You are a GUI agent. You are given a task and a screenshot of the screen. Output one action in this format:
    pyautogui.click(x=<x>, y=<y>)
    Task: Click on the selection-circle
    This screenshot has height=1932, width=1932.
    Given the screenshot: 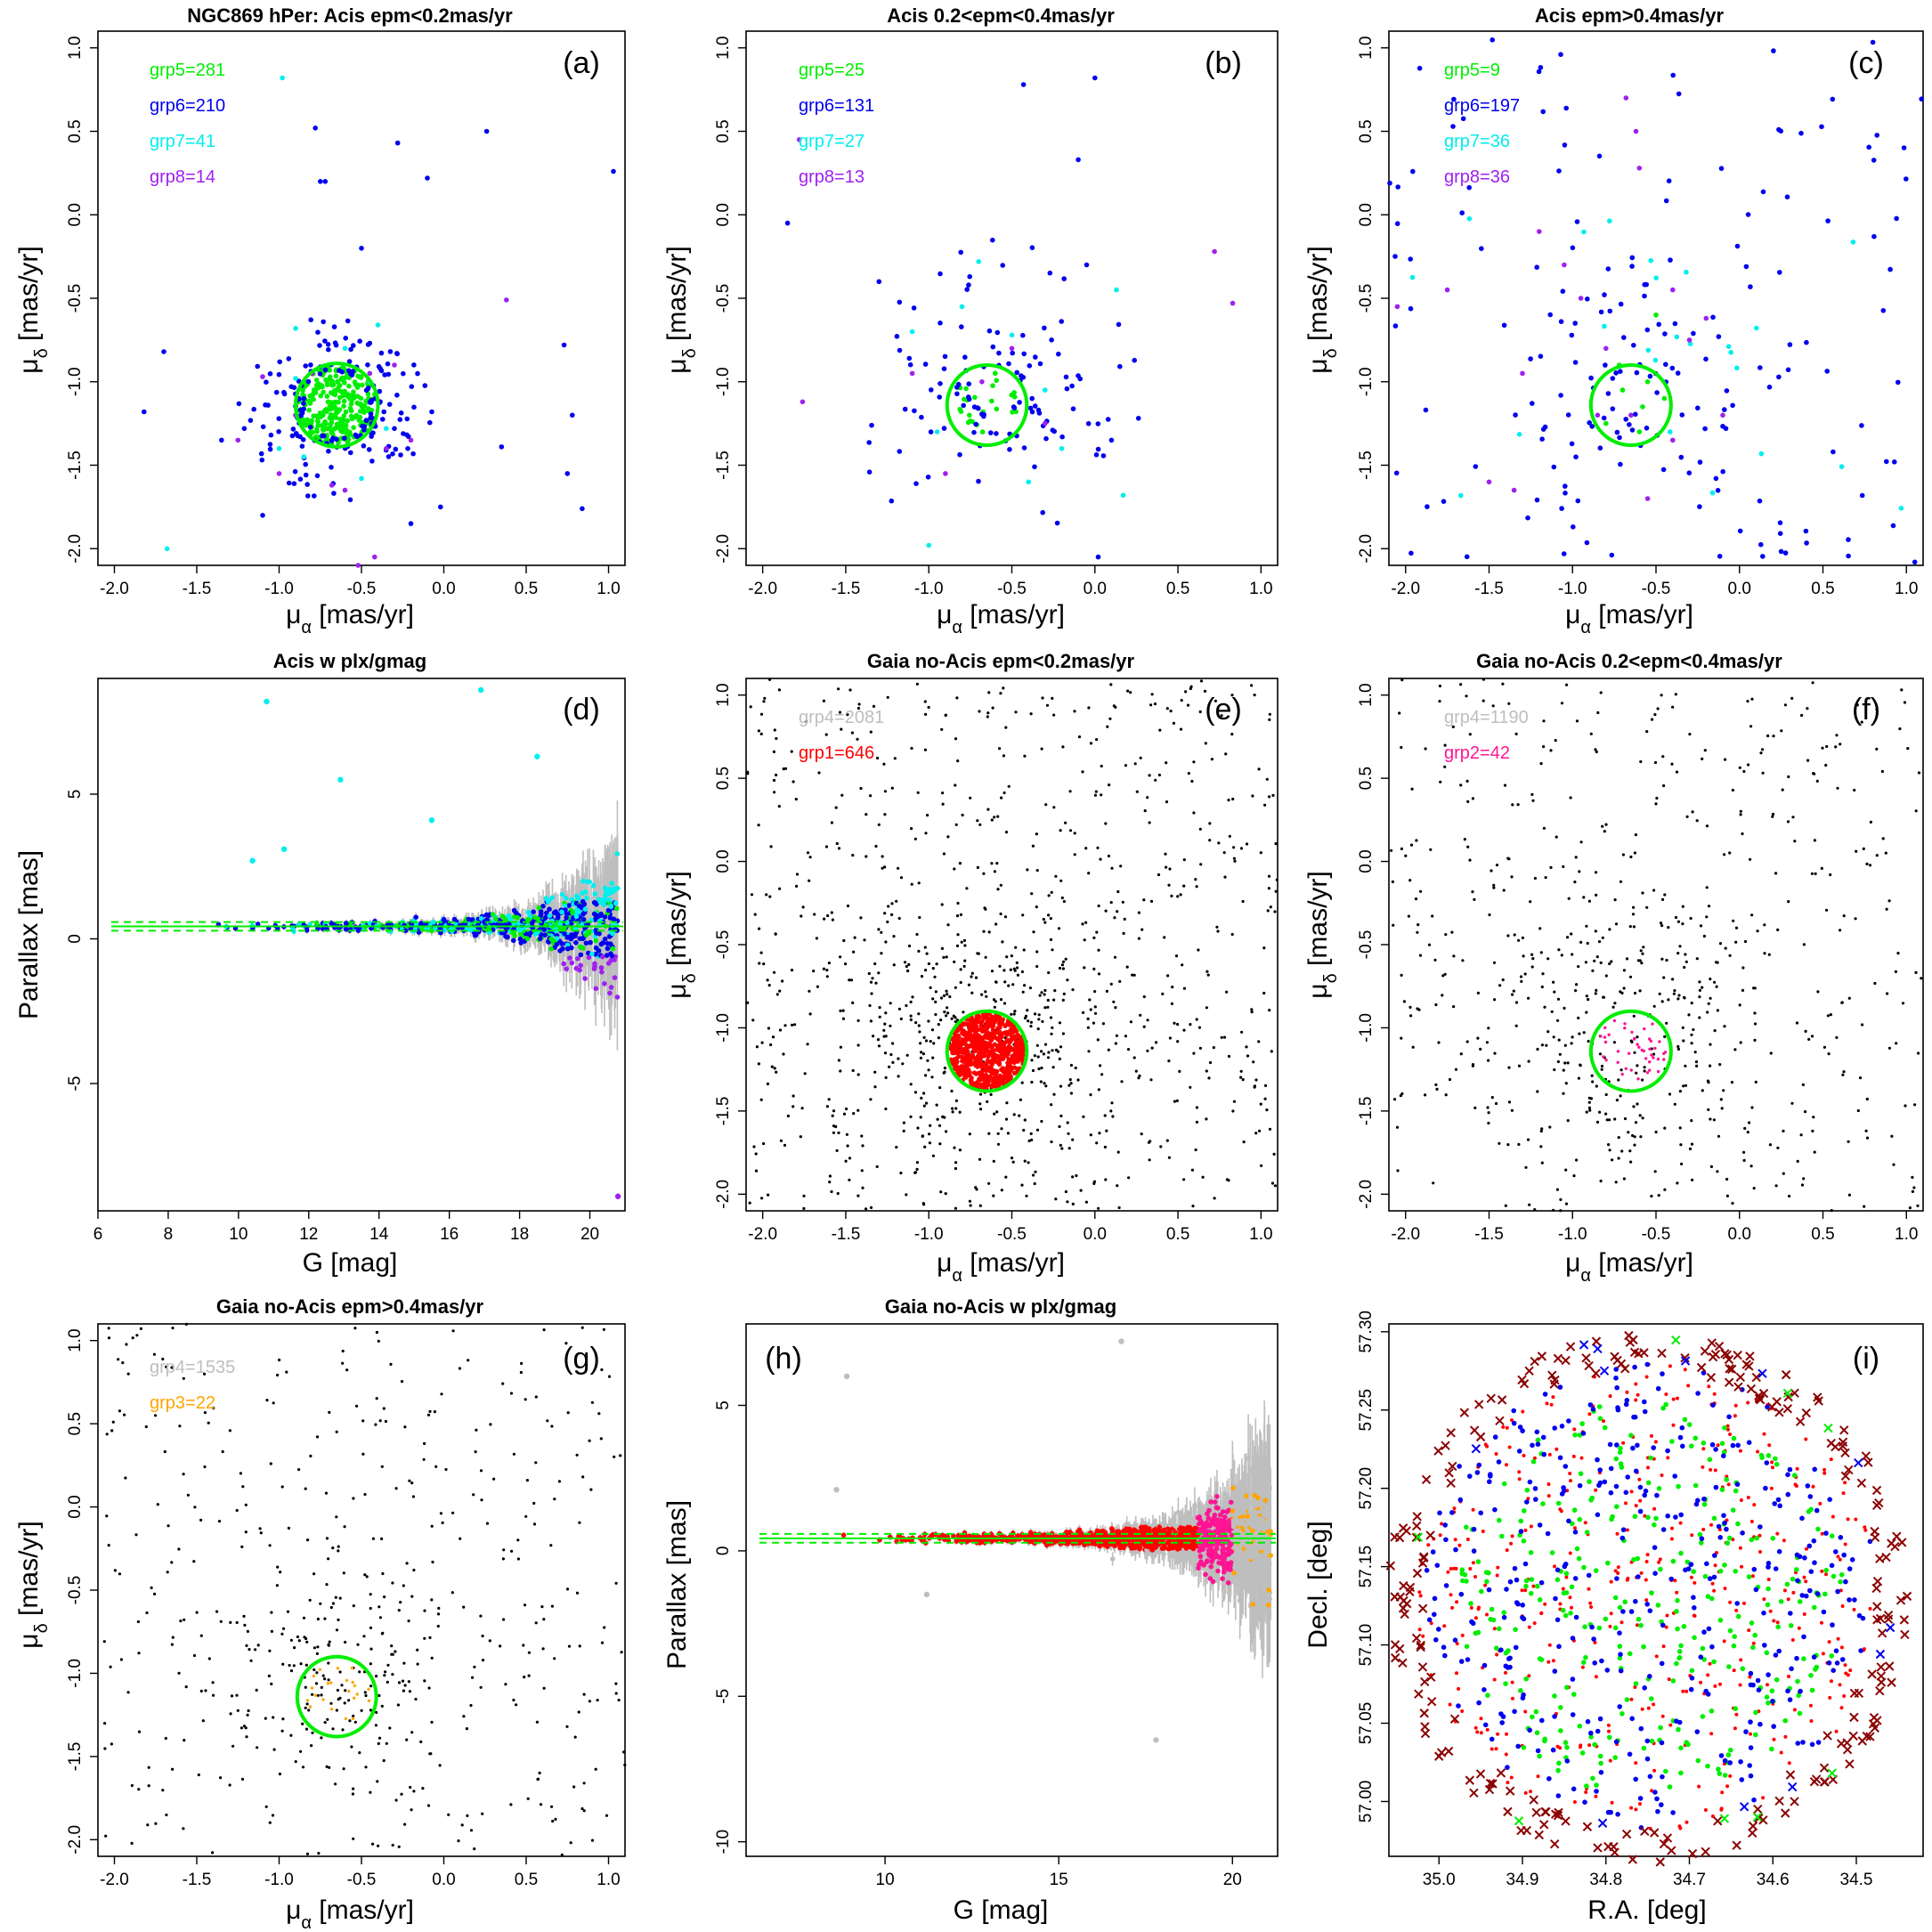 What is the action you would take?
    pyautogui.click(x=987, y=405)
    